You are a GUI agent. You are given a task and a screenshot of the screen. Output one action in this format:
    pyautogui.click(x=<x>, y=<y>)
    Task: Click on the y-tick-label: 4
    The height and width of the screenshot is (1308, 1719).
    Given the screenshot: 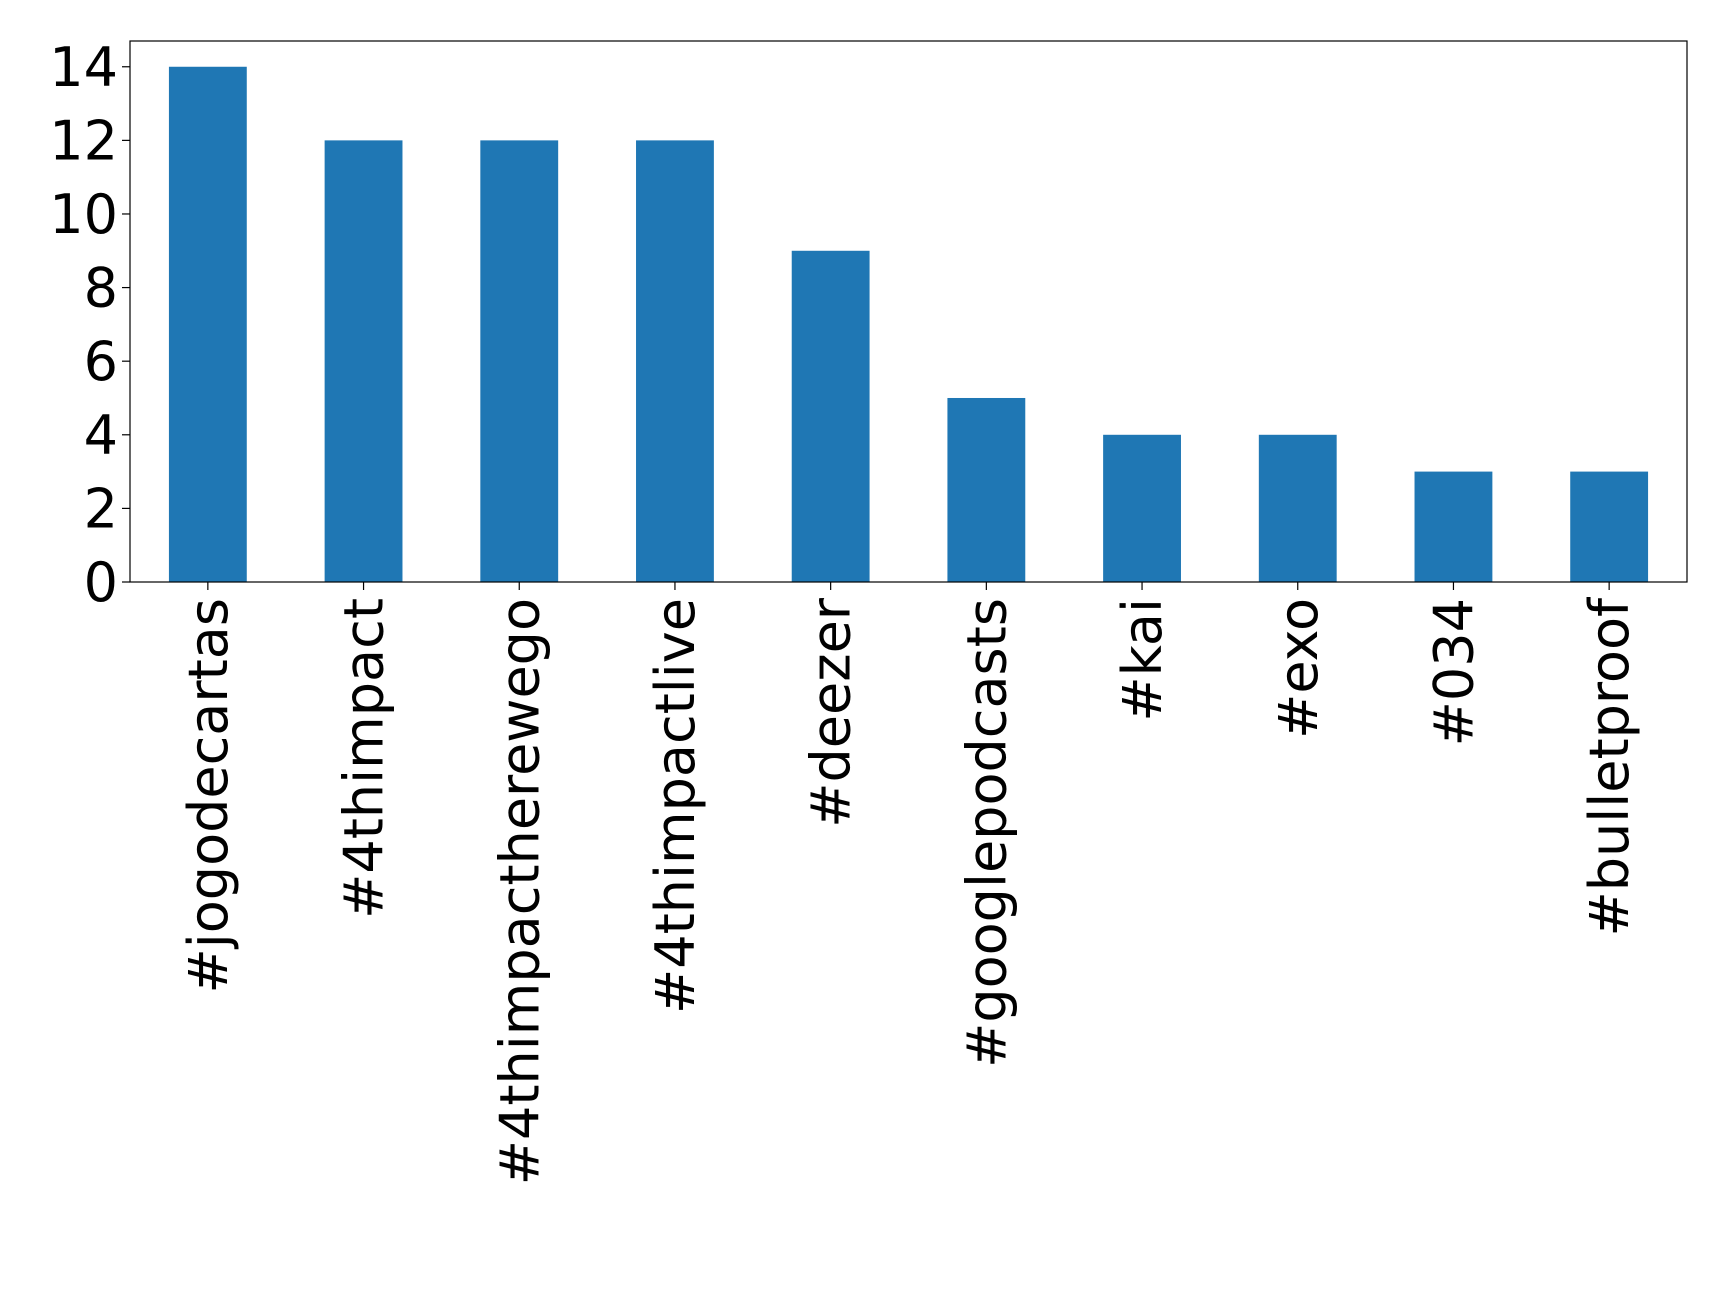 What is the action you would take?
    pyautogui.click(x=101, y=435)
    